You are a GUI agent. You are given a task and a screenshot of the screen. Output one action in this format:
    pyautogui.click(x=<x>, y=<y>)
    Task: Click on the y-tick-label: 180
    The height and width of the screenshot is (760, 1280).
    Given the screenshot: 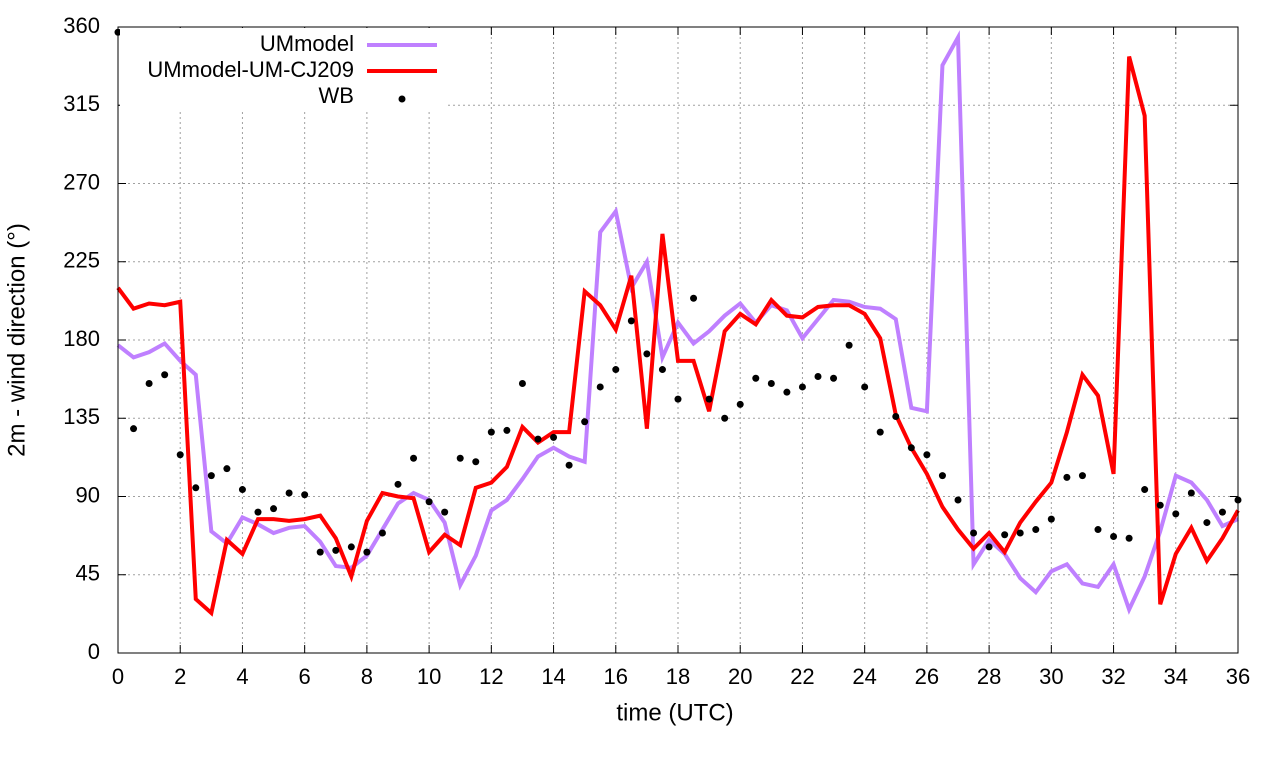 What is the action you would take?
    pyautogui.click(x=81, y=338)
    